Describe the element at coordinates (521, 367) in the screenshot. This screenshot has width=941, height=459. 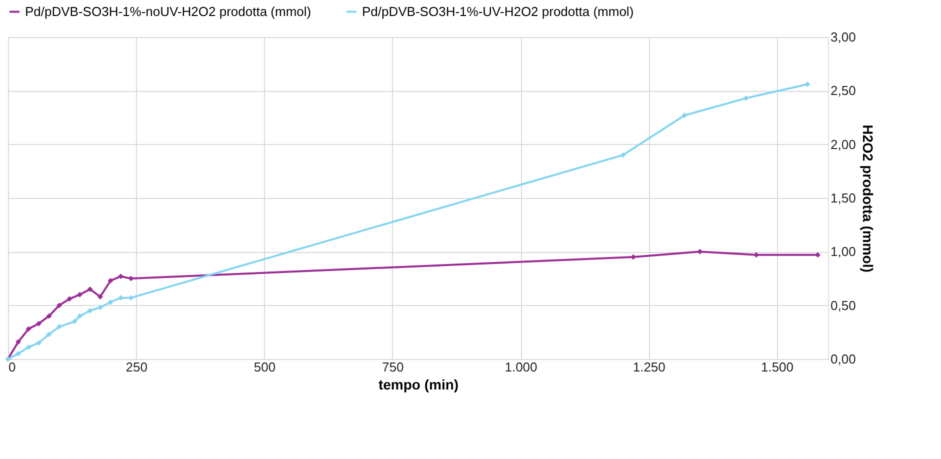
I see `x-tick-label: 1.000` at that location.